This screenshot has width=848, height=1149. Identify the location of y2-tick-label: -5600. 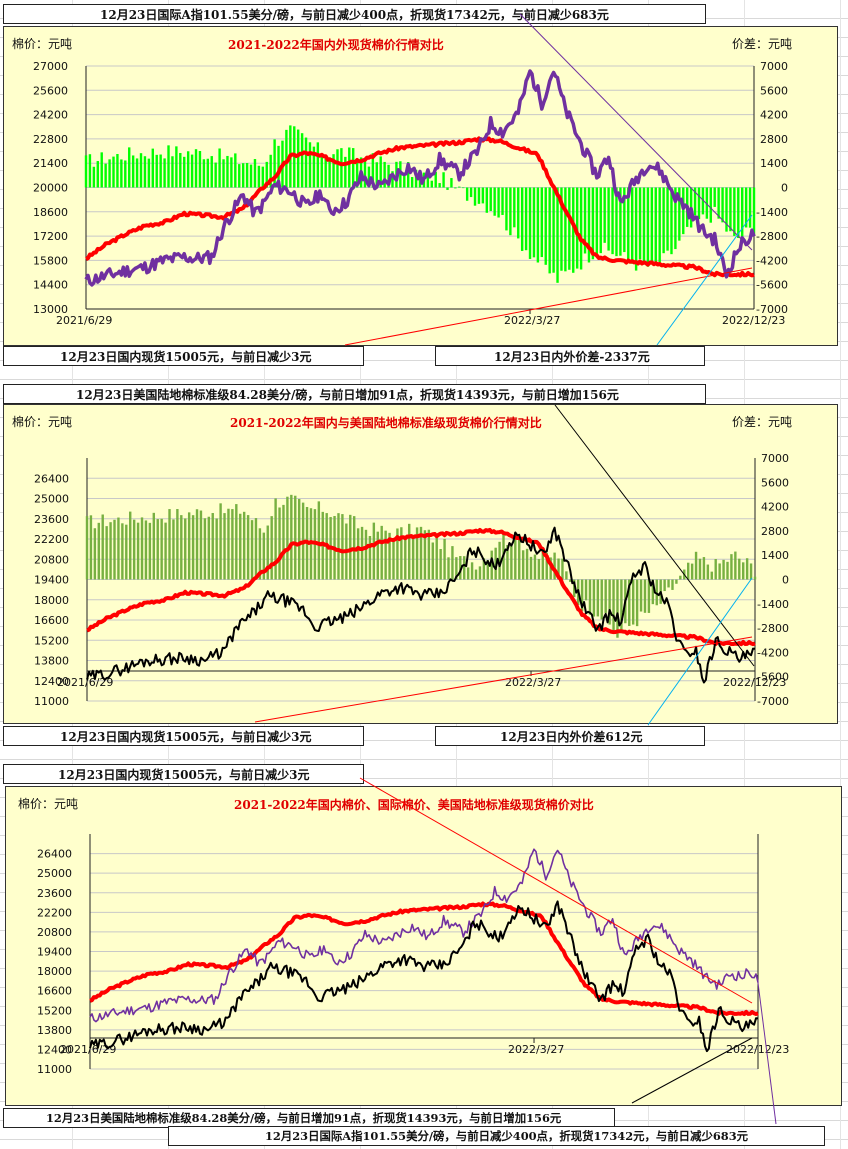
(772, 285).